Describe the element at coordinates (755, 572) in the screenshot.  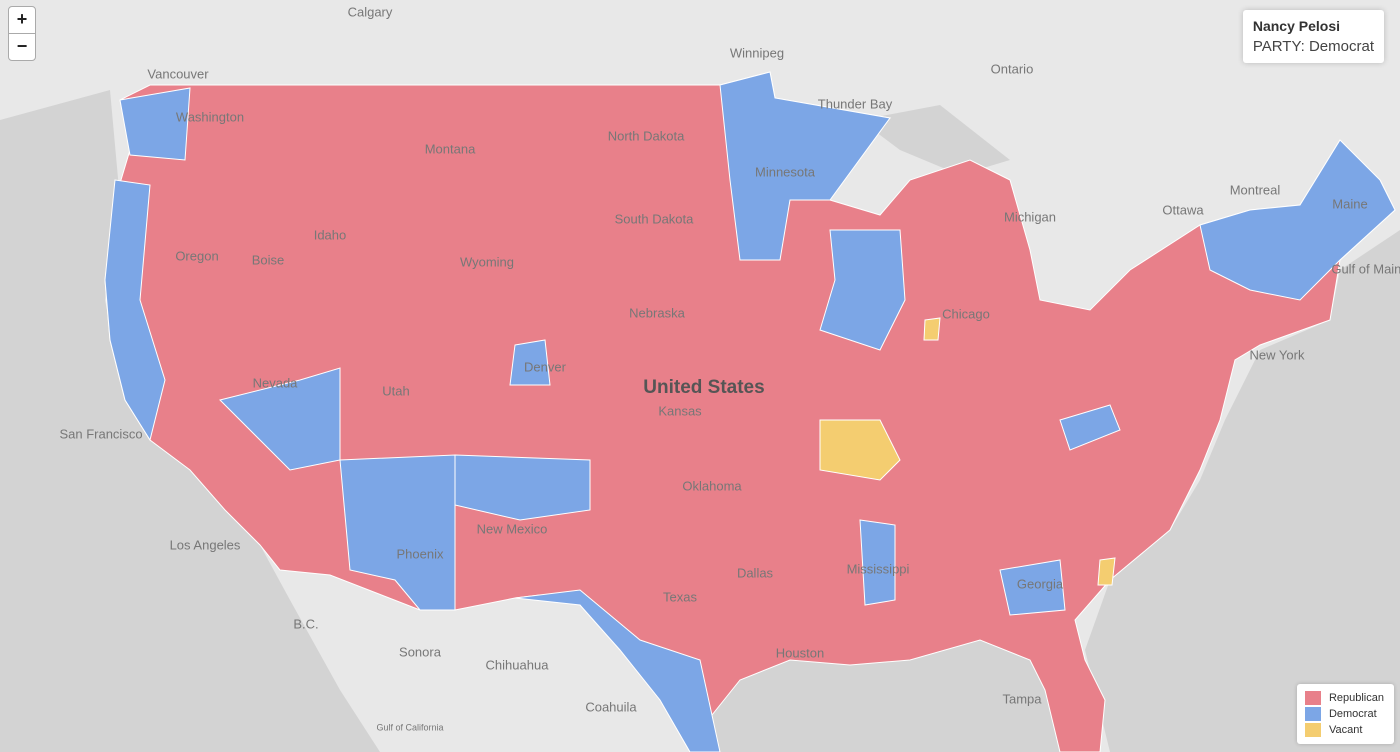
I see `place-label: Dallas` at that location.